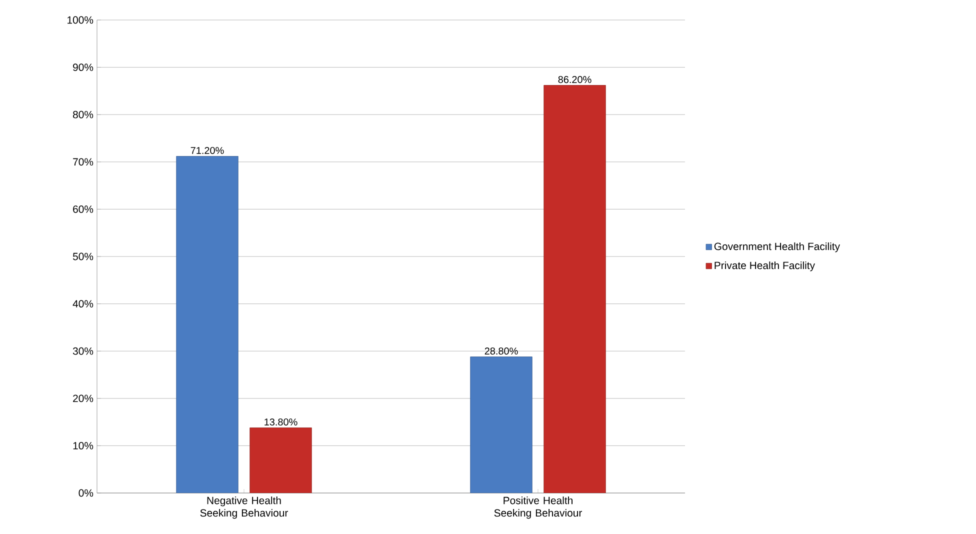  Describe the element at coordinates (777, 247) in the screenshot. I see `legend-label: Government Health Facility` at that location.